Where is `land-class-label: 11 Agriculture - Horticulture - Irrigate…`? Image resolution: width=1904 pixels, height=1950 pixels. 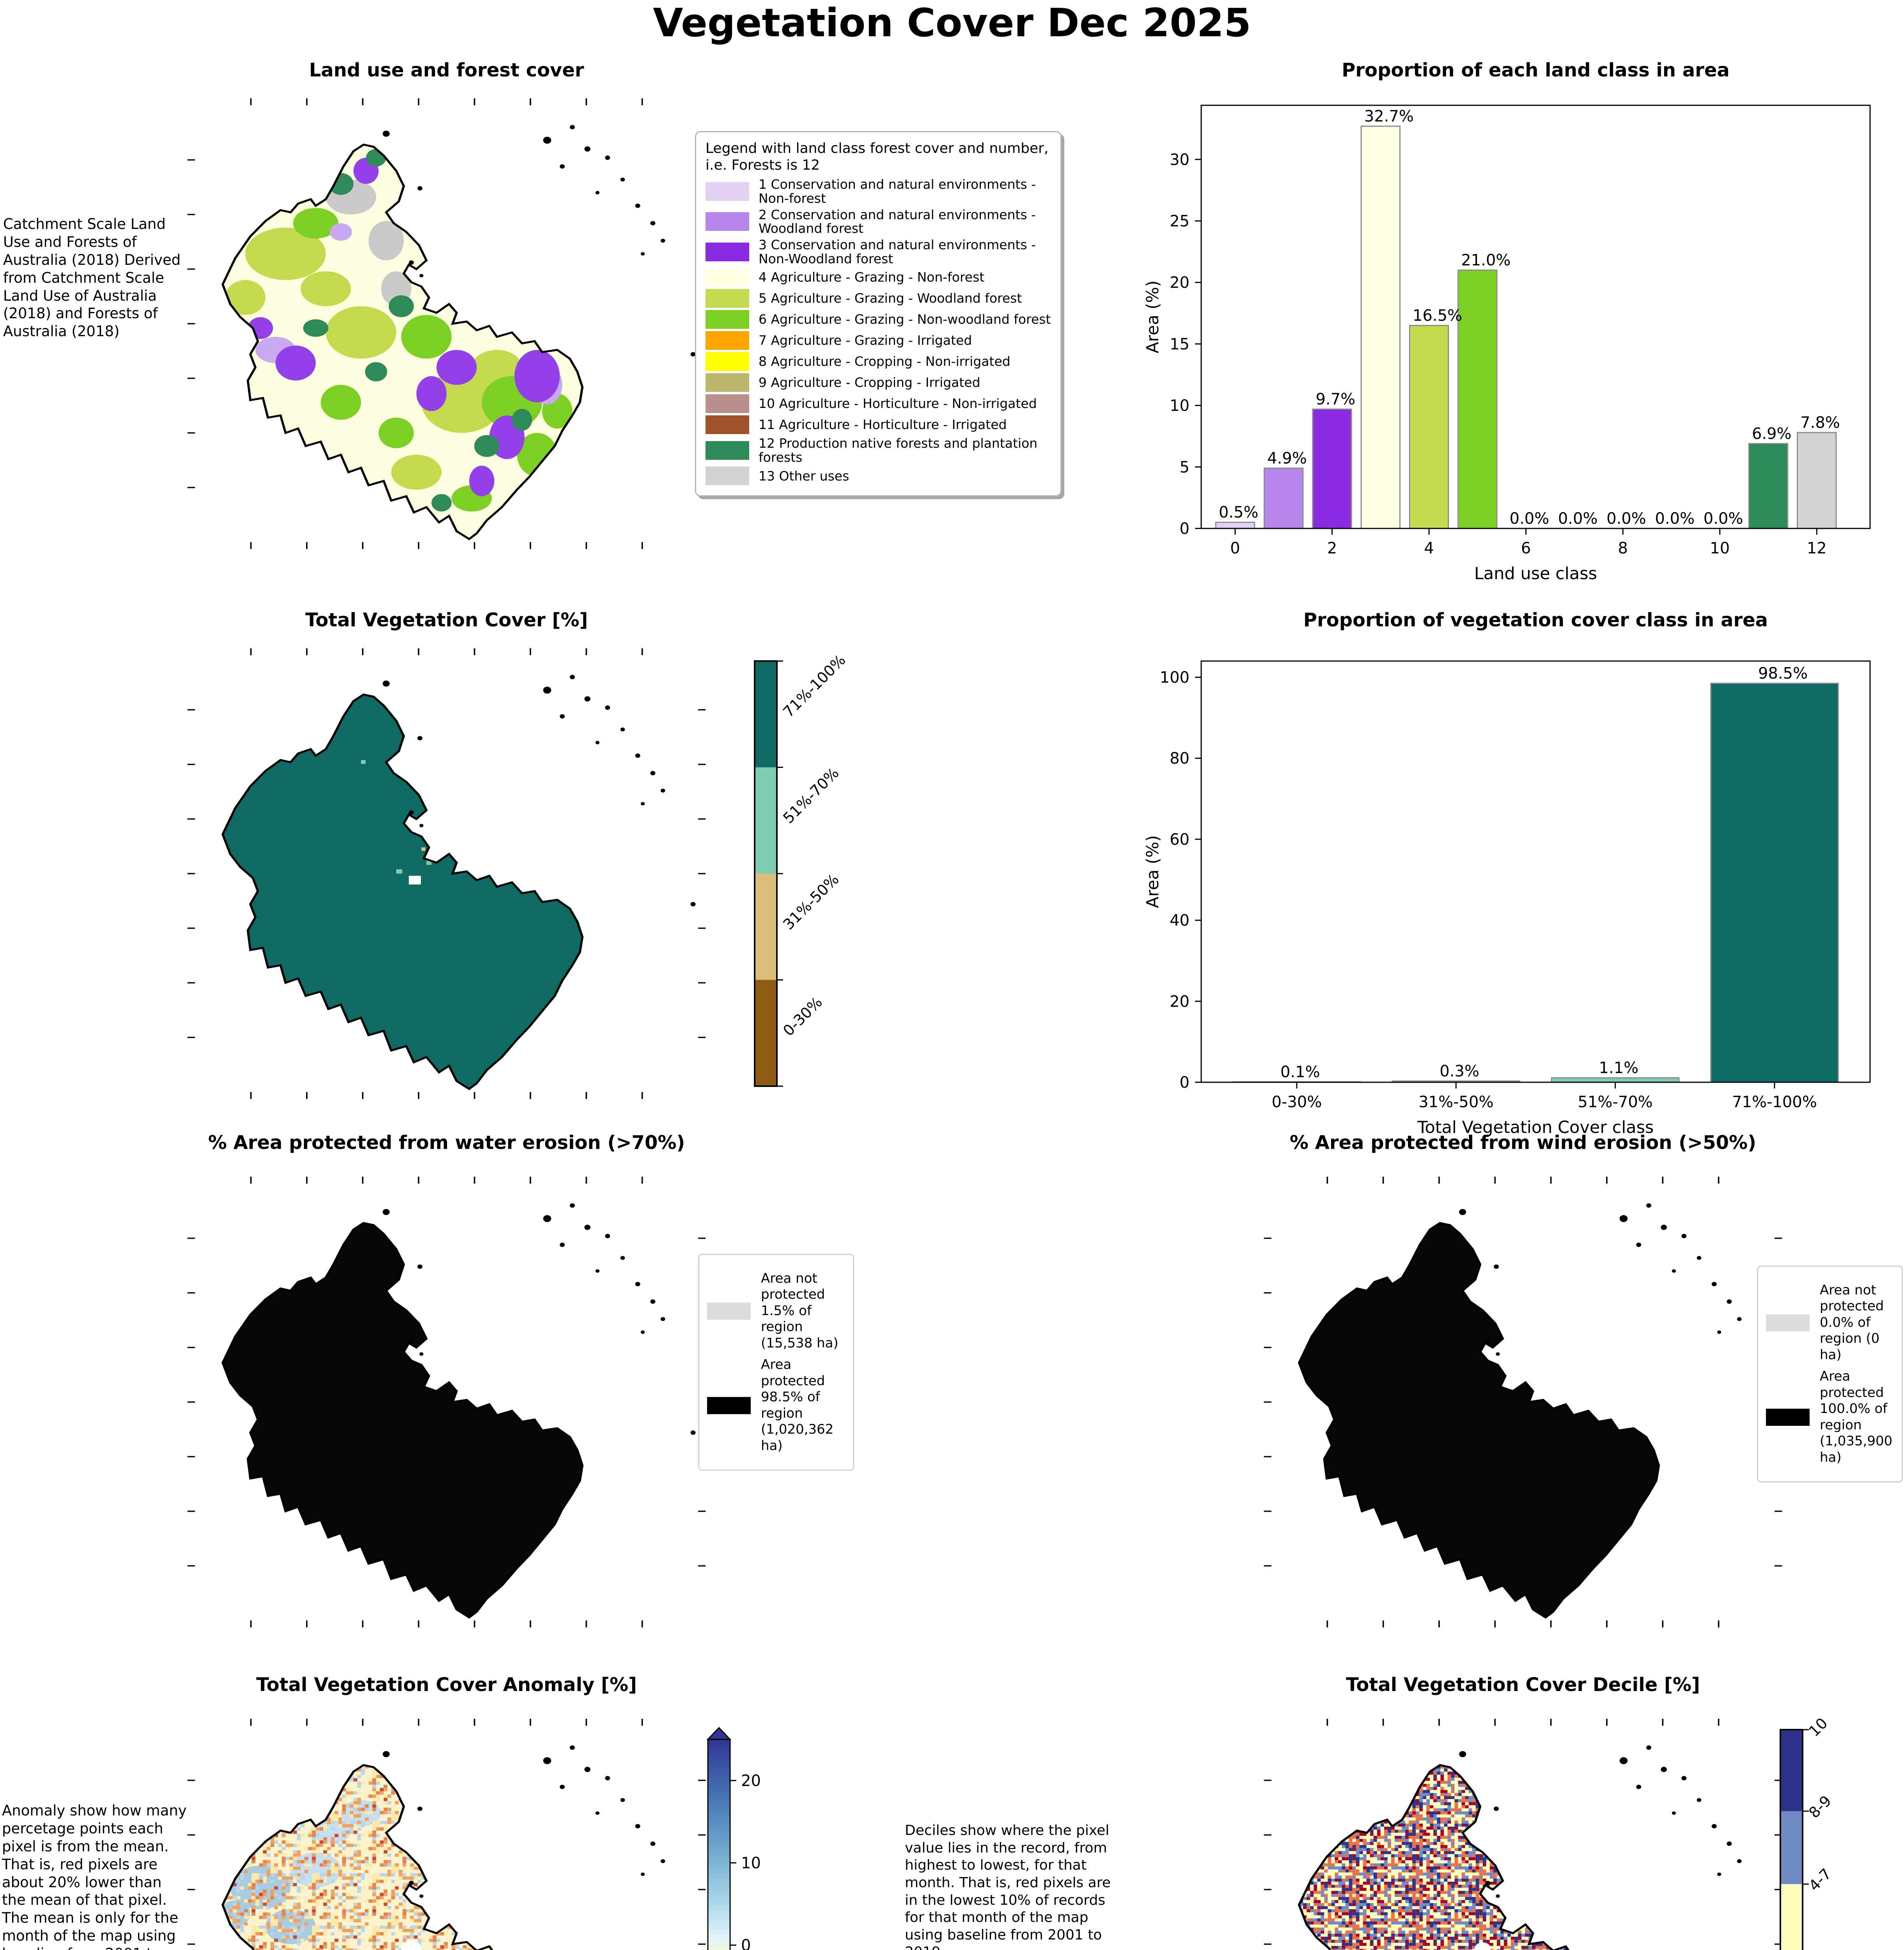 land-class-label: 11 Agriculture - Horticulture - Irrigate… is located at coordinates (883, 425).